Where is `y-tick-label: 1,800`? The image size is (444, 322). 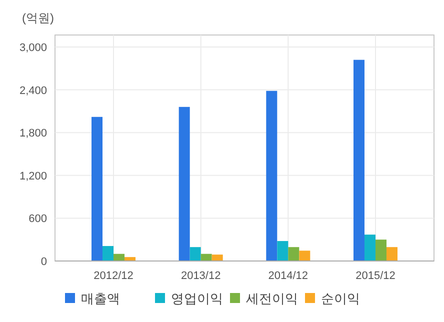 y-tick-label: 1,800 is located at coordinates (33, 134).